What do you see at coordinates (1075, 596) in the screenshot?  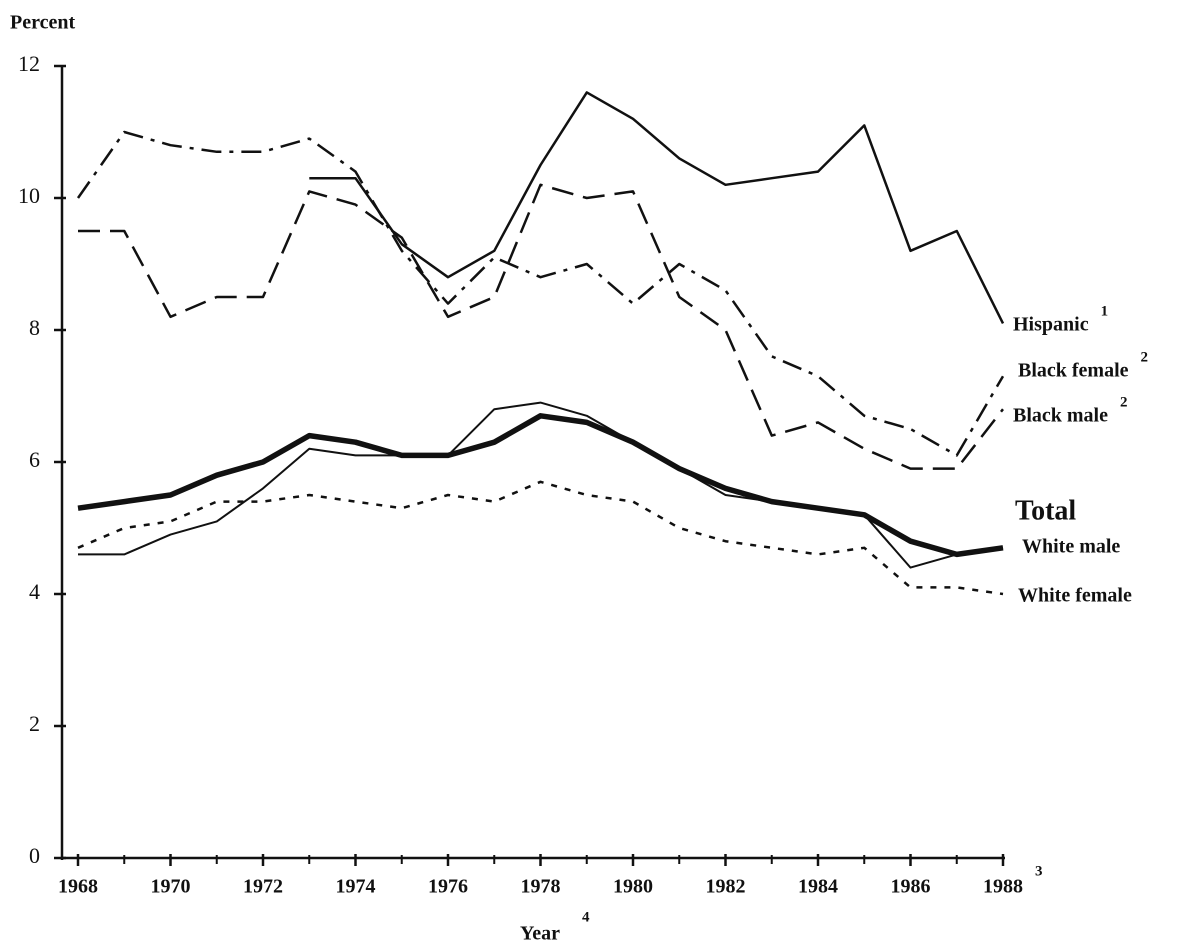 I see `series-label: White female` at bounding box center [1075, 596].